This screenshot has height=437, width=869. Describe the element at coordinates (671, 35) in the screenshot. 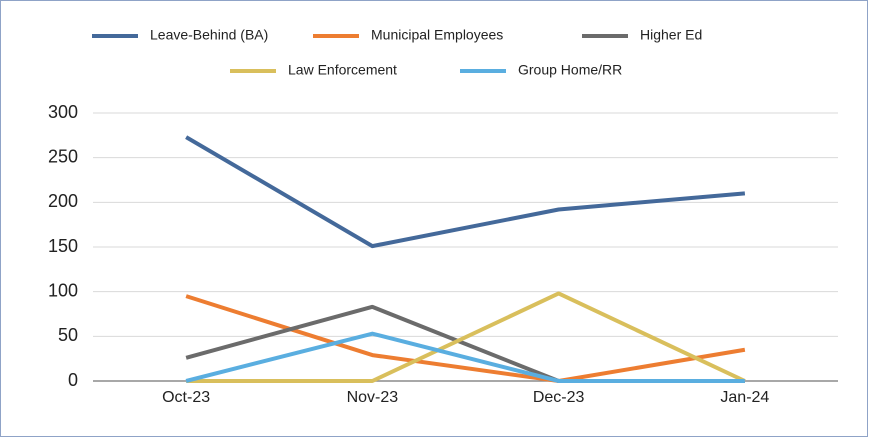

I see `legend-label: Higher Ed` at that location.